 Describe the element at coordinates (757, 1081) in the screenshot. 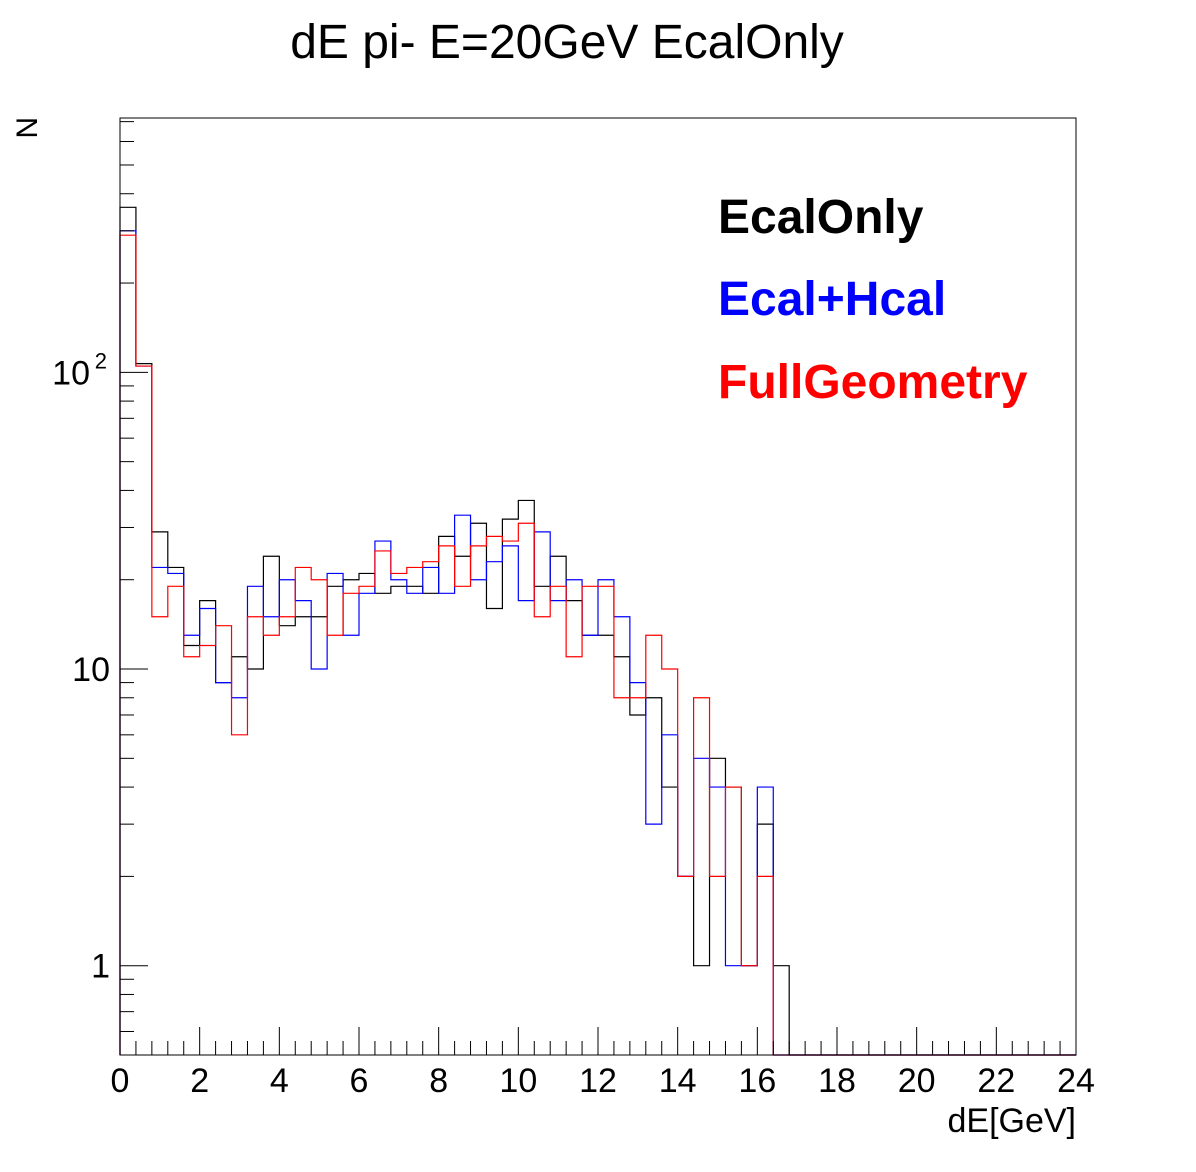

I see `x-tick-label: 16` at that location.